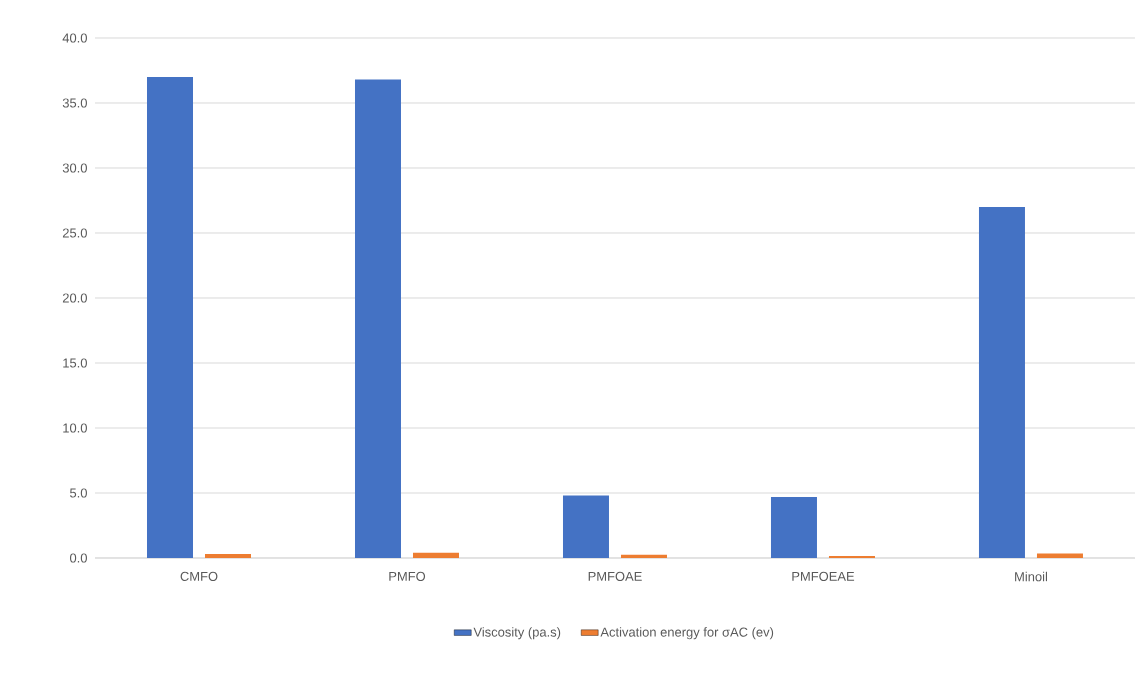  What do you see at coordinates (74, 103) in the screenshot?
I see `y-tick-label: 35.0` at bounding box center [74, 103].